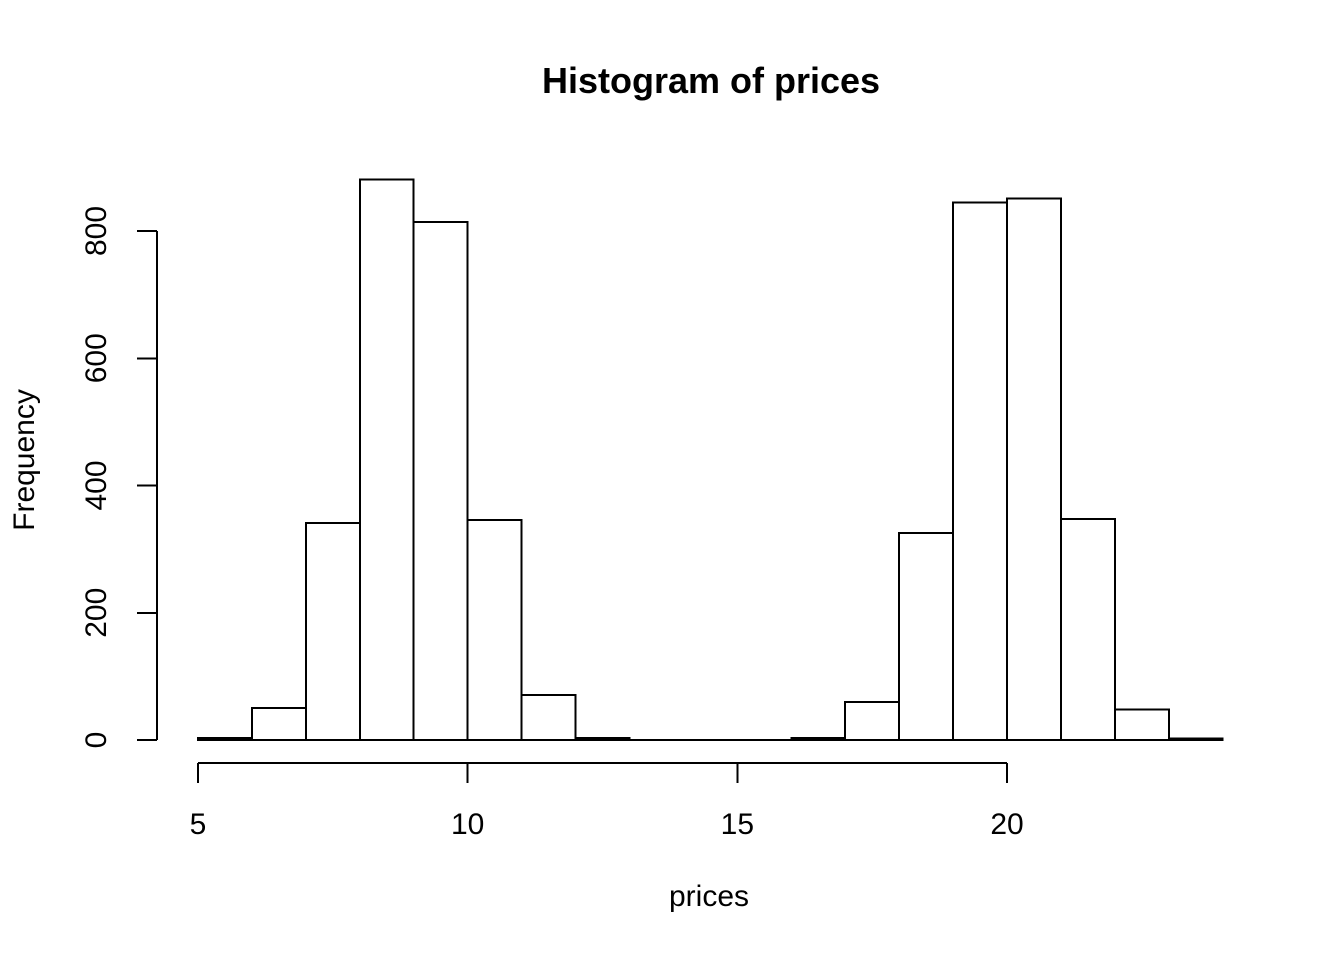 The width and height of the screenshot is (1344, 960). What do you see at coordinates (737, 824) in the screenshot?
I see `x-tick-label: 15` at bounding box center [737, 824].